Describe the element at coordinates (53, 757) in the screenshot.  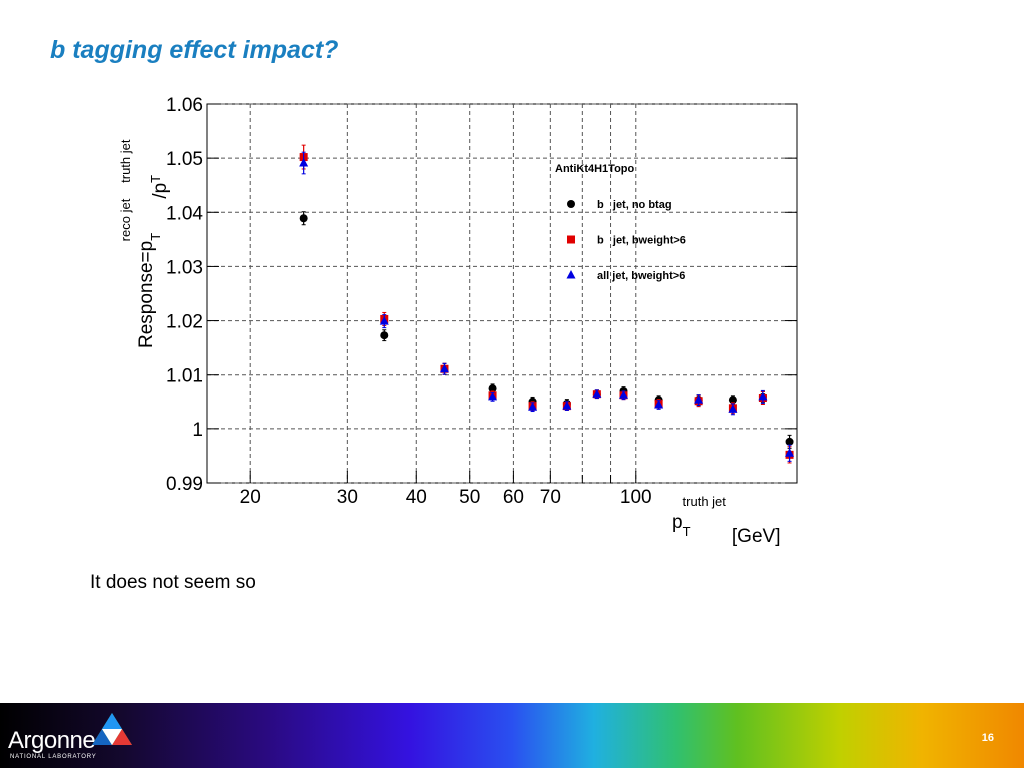
I see `logo-subtitle: NATIONAL LABORATORY` at that location.